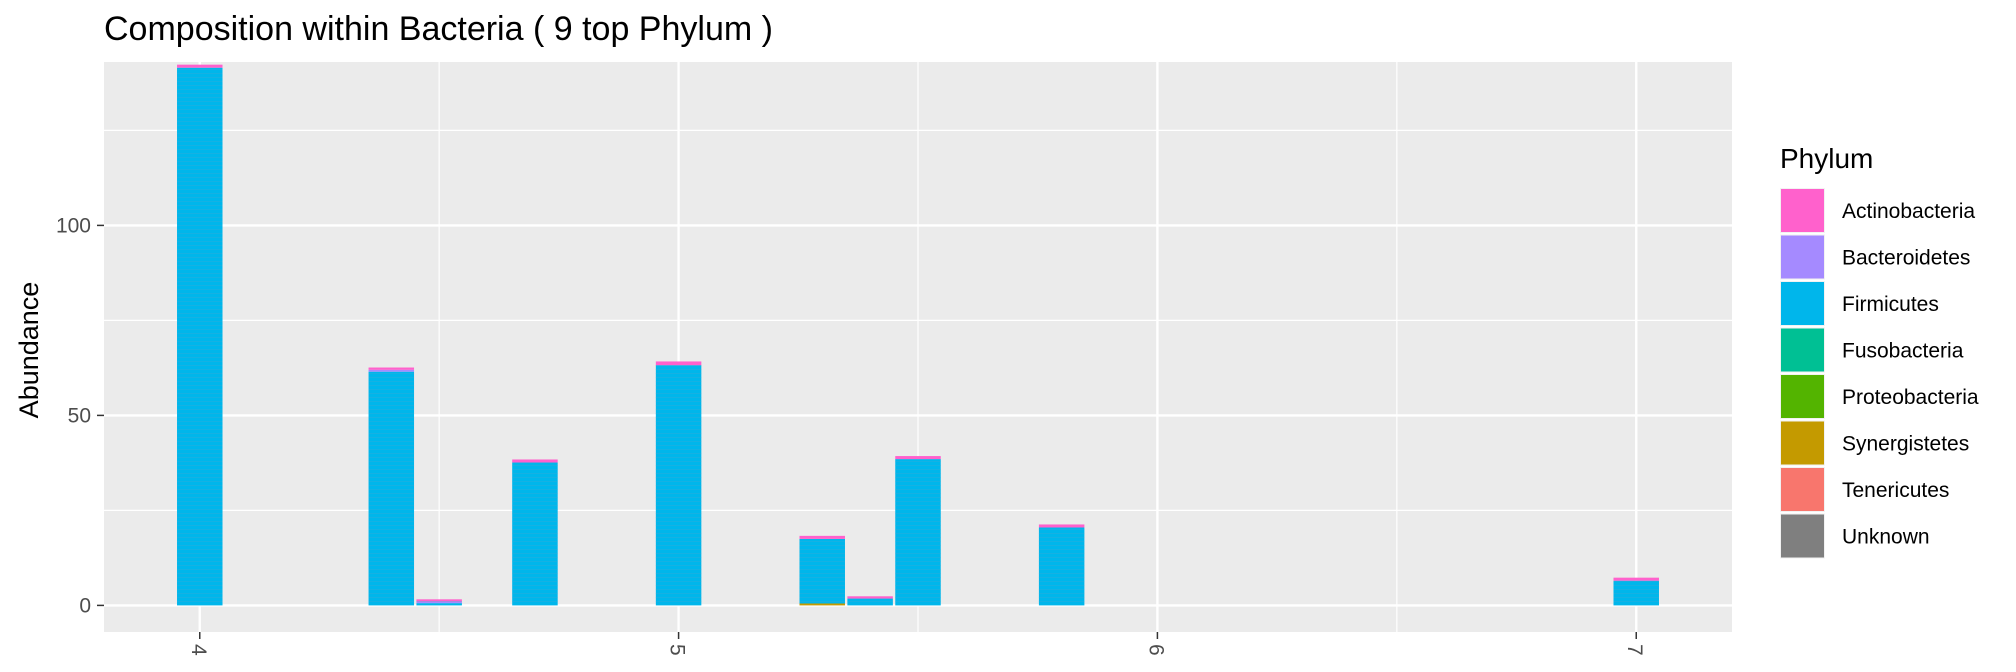  I want to click on legend-entry: Unknown, so click(1855, 536).